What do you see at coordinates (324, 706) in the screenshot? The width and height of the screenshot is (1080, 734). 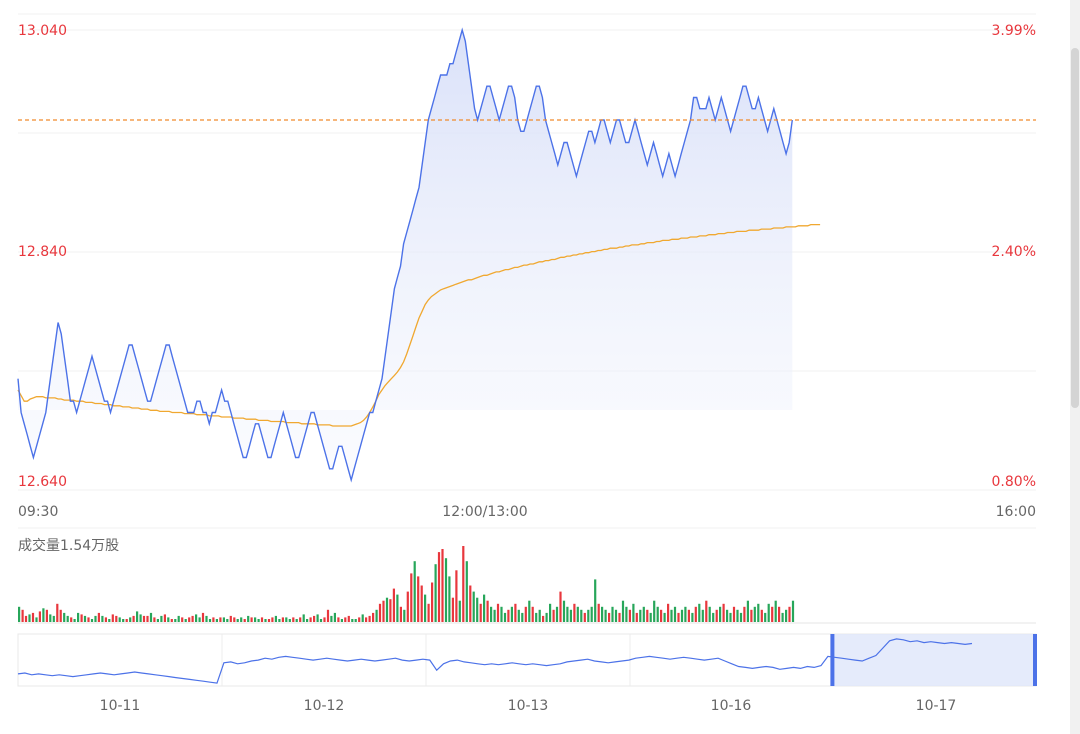 I see `navigator-date-label: 10-12` at bounding box center [324, 706].